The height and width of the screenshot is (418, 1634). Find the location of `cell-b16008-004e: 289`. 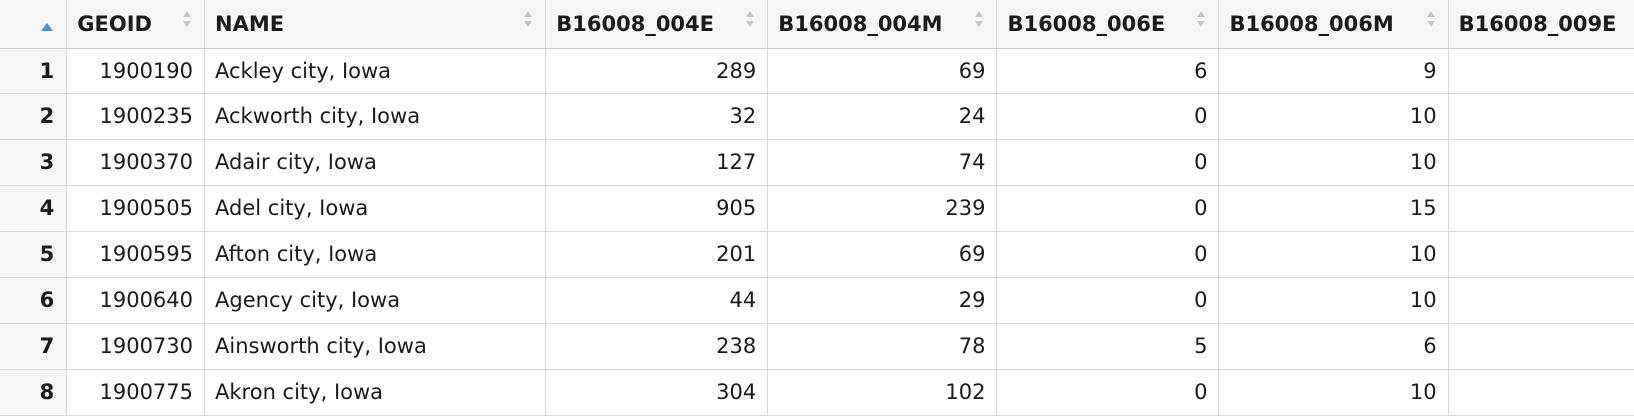

cell-b16008-004e: 289 is located at coordinates (657, 71).